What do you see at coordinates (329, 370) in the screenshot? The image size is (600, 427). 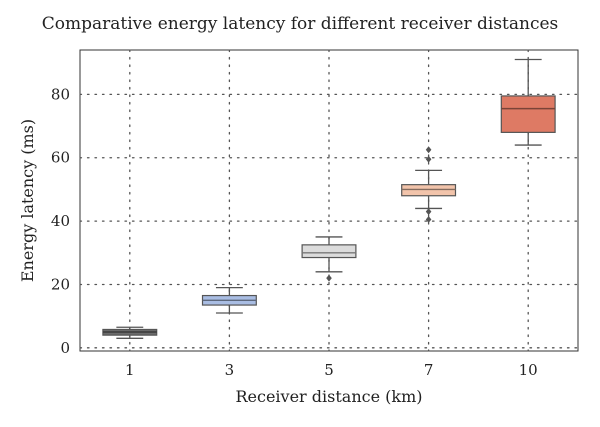 I see `x-tick-label: 5` at bounding box center [329, 370].